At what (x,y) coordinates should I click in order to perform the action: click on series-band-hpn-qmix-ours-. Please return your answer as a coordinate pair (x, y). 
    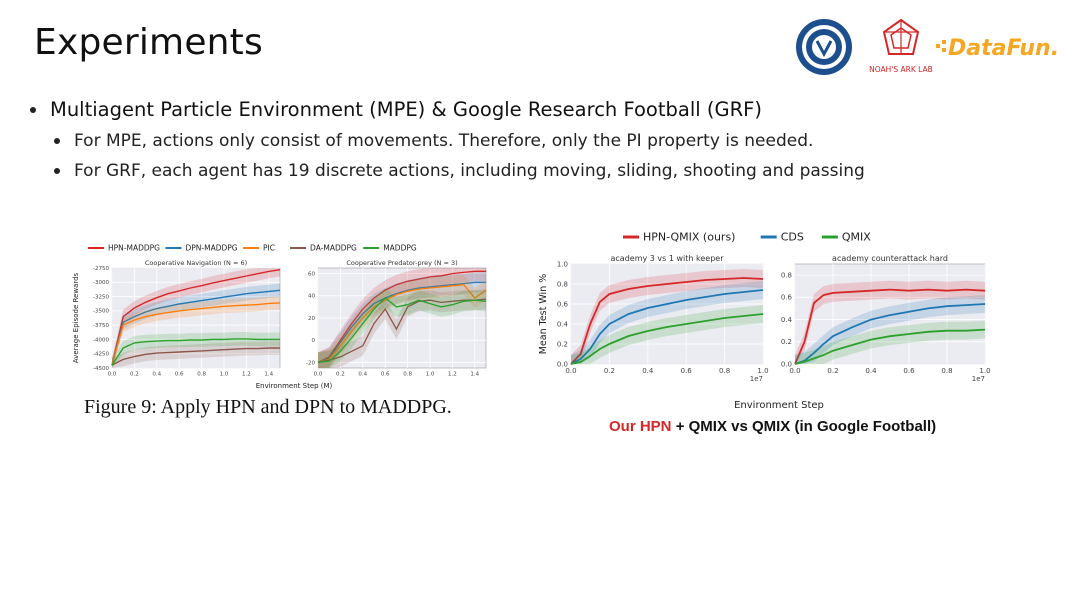
    Looking at the image, I should click on (667, 316).